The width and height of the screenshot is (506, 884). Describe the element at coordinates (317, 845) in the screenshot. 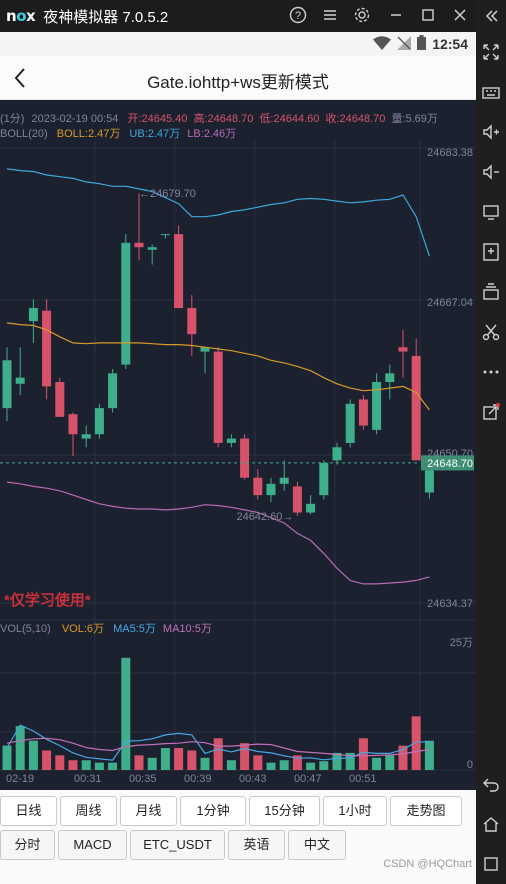

I see `button-chinese: 中文` at that location.